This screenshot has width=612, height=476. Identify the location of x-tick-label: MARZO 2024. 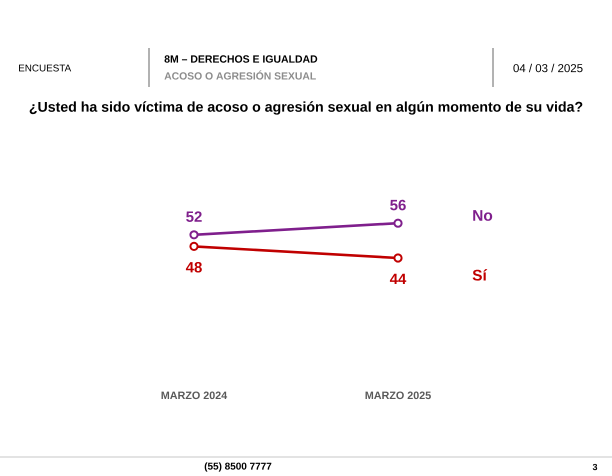
(195, 396).